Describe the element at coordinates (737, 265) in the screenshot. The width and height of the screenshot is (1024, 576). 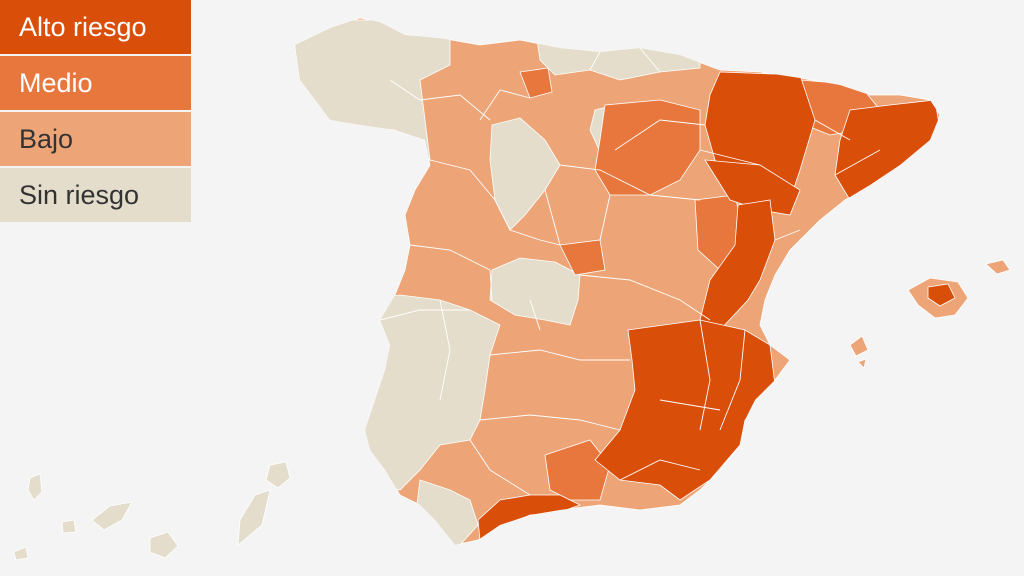
I see `region-castellon-alto` at that location.